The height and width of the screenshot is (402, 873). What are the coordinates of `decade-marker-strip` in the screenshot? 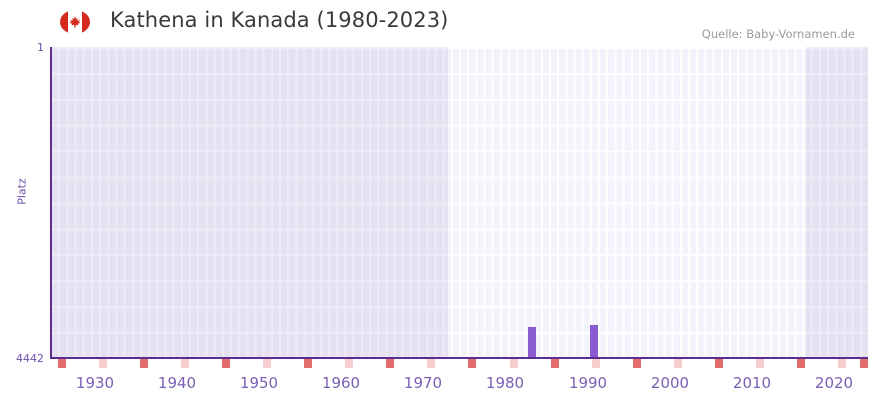 It's located at (459, 363).